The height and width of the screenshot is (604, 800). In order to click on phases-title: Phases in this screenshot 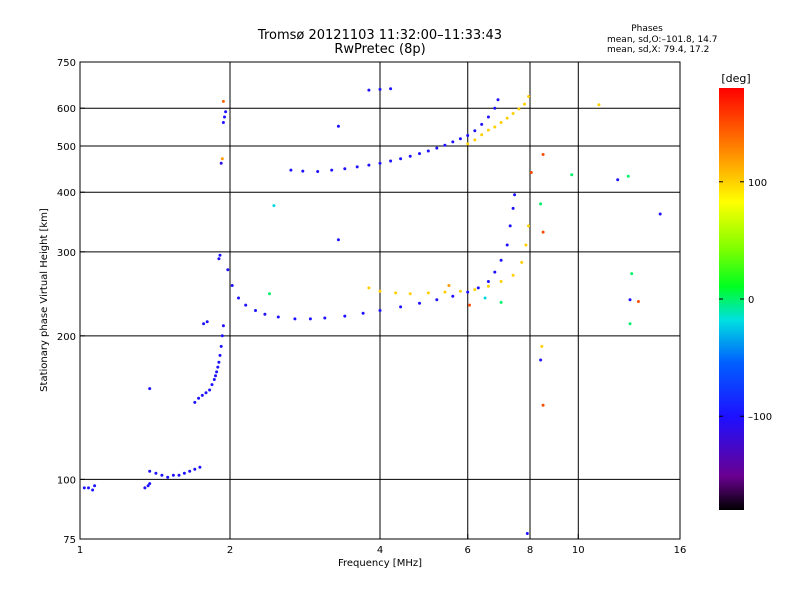, I will do `click(647, 29)`.